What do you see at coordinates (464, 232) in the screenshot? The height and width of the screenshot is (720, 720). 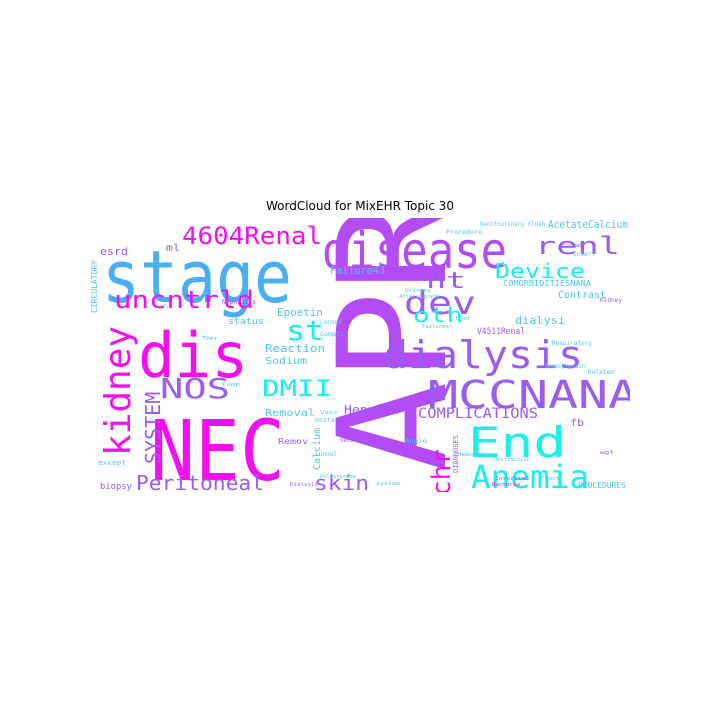 I see `cloud-word-64: Procedure` at bounding box center [464, 232].